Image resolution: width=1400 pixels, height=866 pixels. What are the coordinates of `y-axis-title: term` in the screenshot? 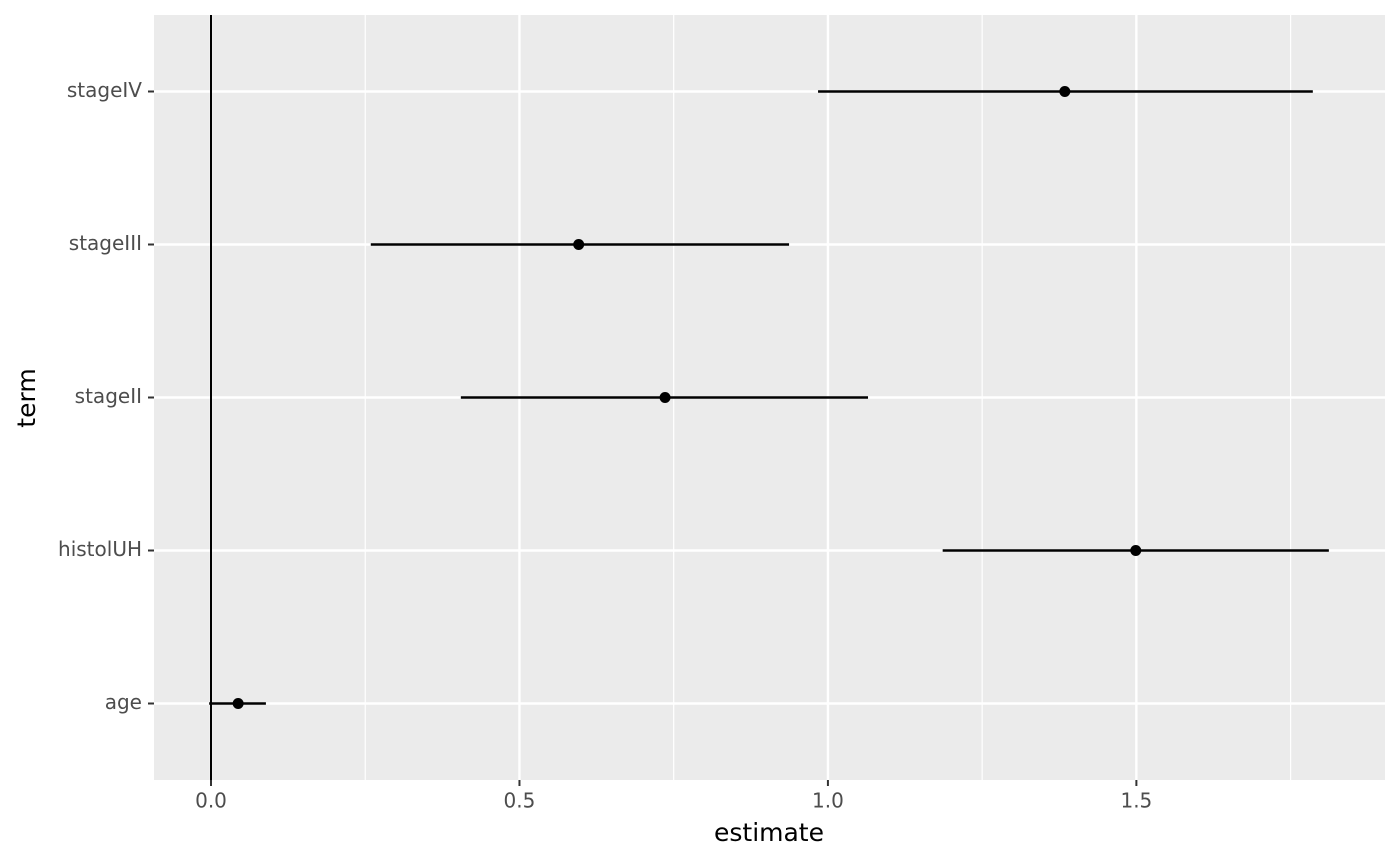 It's located at (26, 397).